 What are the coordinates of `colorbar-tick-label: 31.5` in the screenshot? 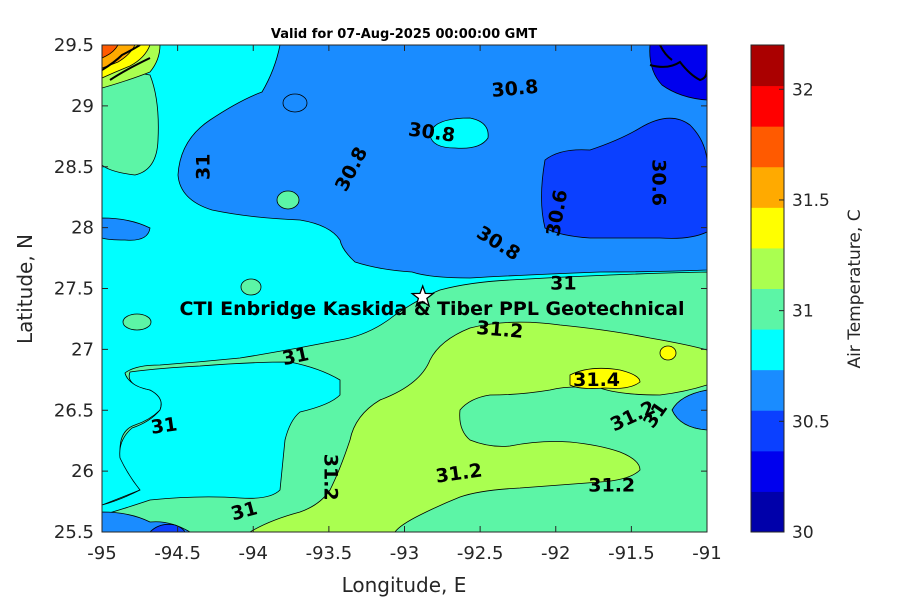 It's located at (811, 201).